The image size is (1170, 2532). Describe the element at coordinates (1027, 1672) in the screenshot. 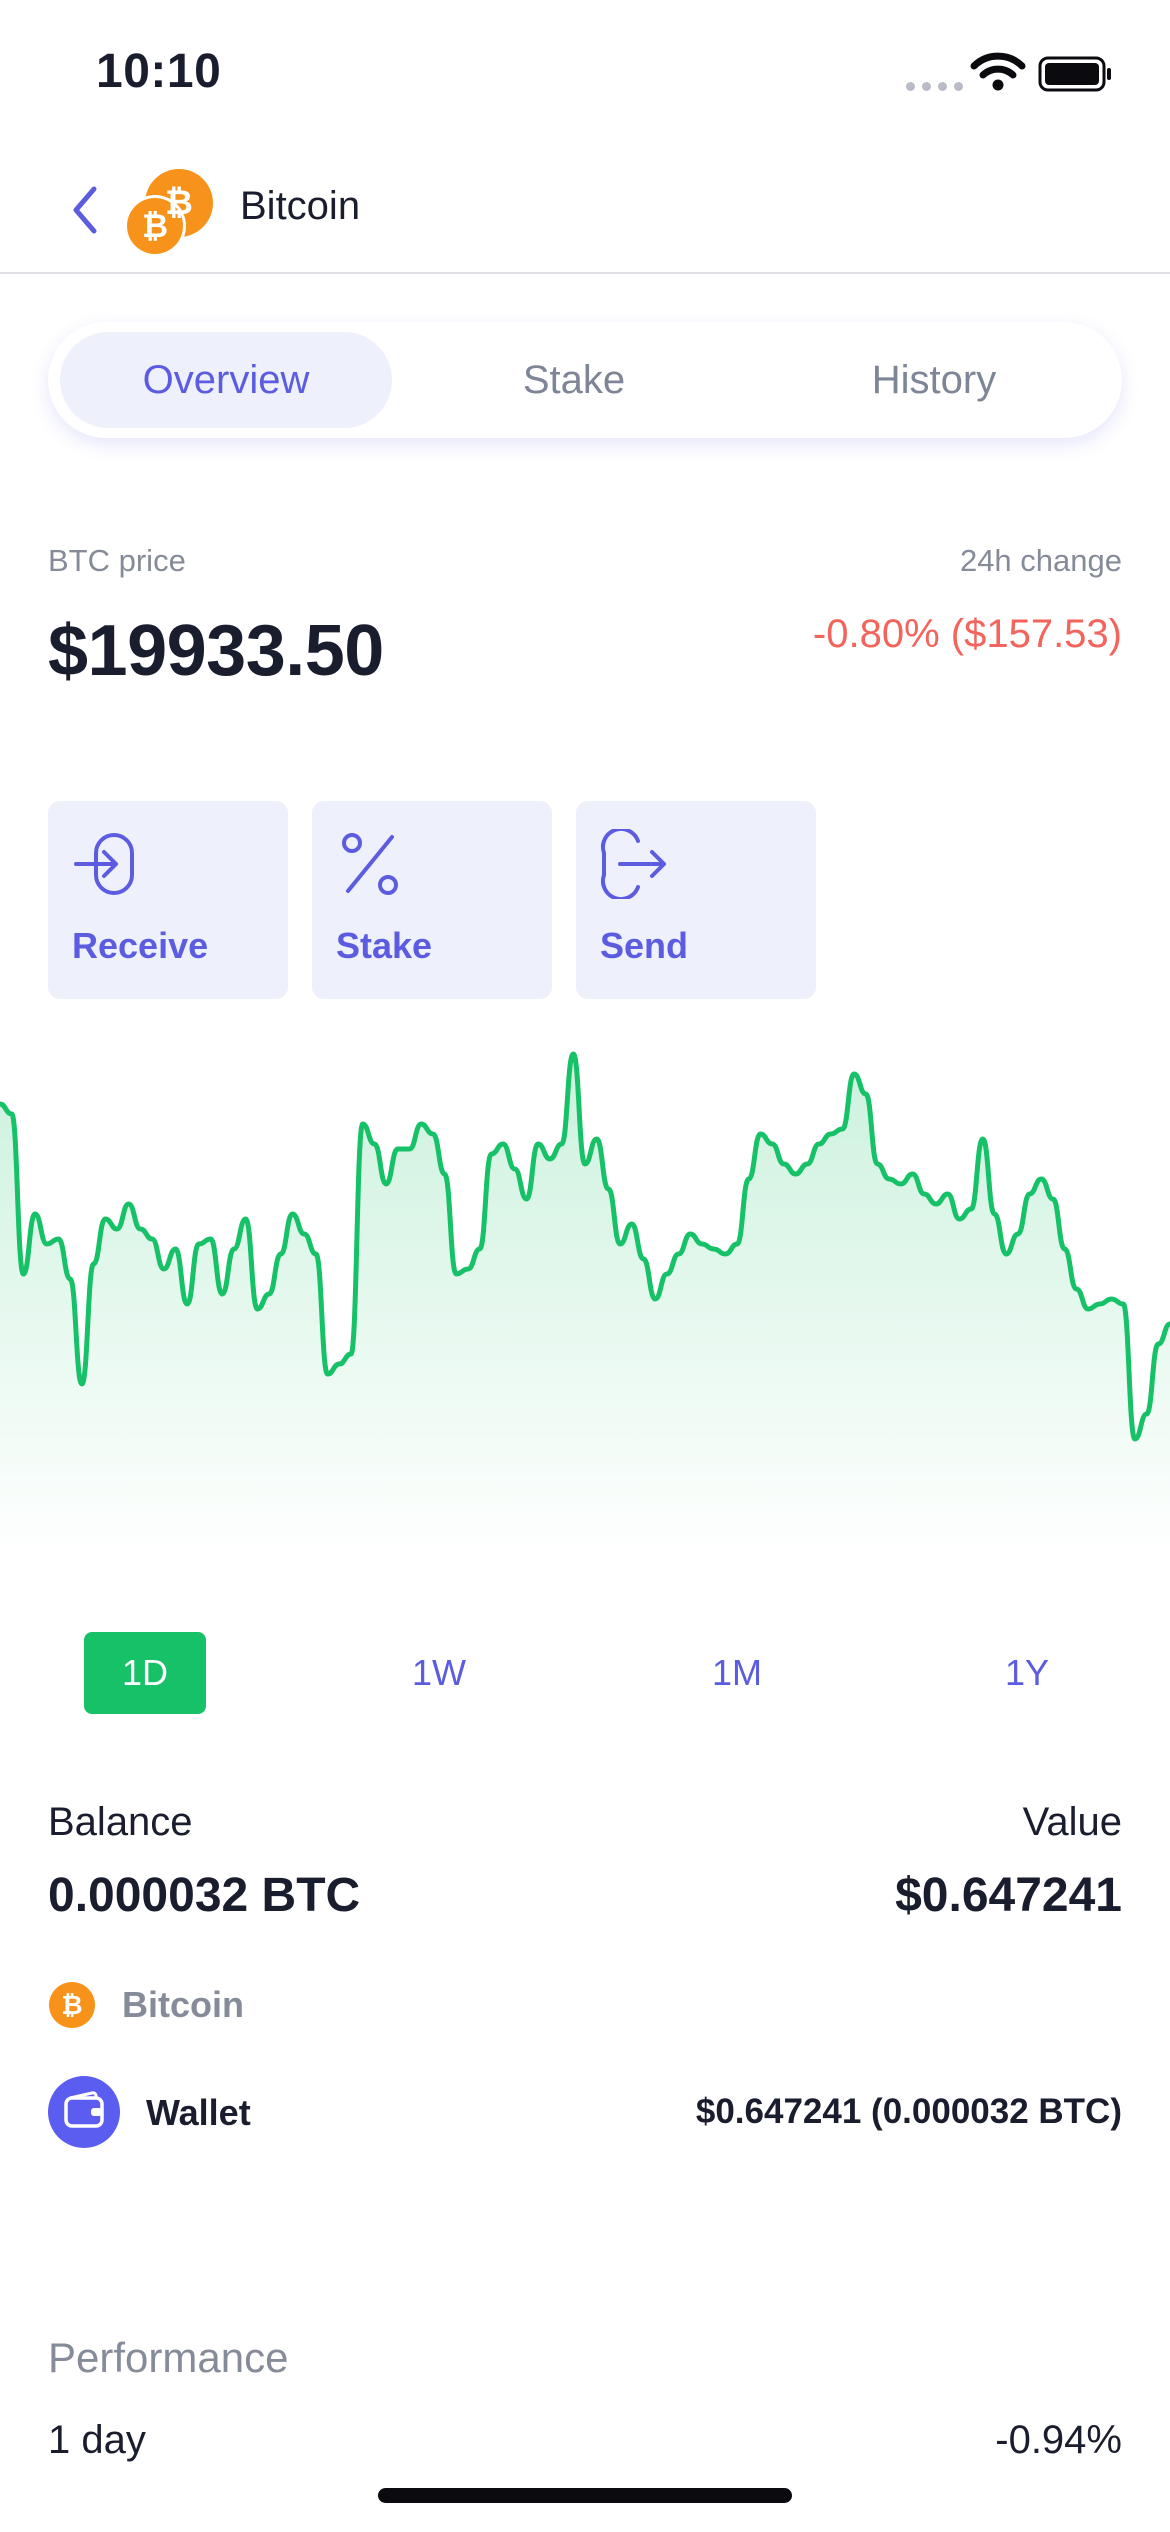

I see `range-1y: 1Y` at that location.